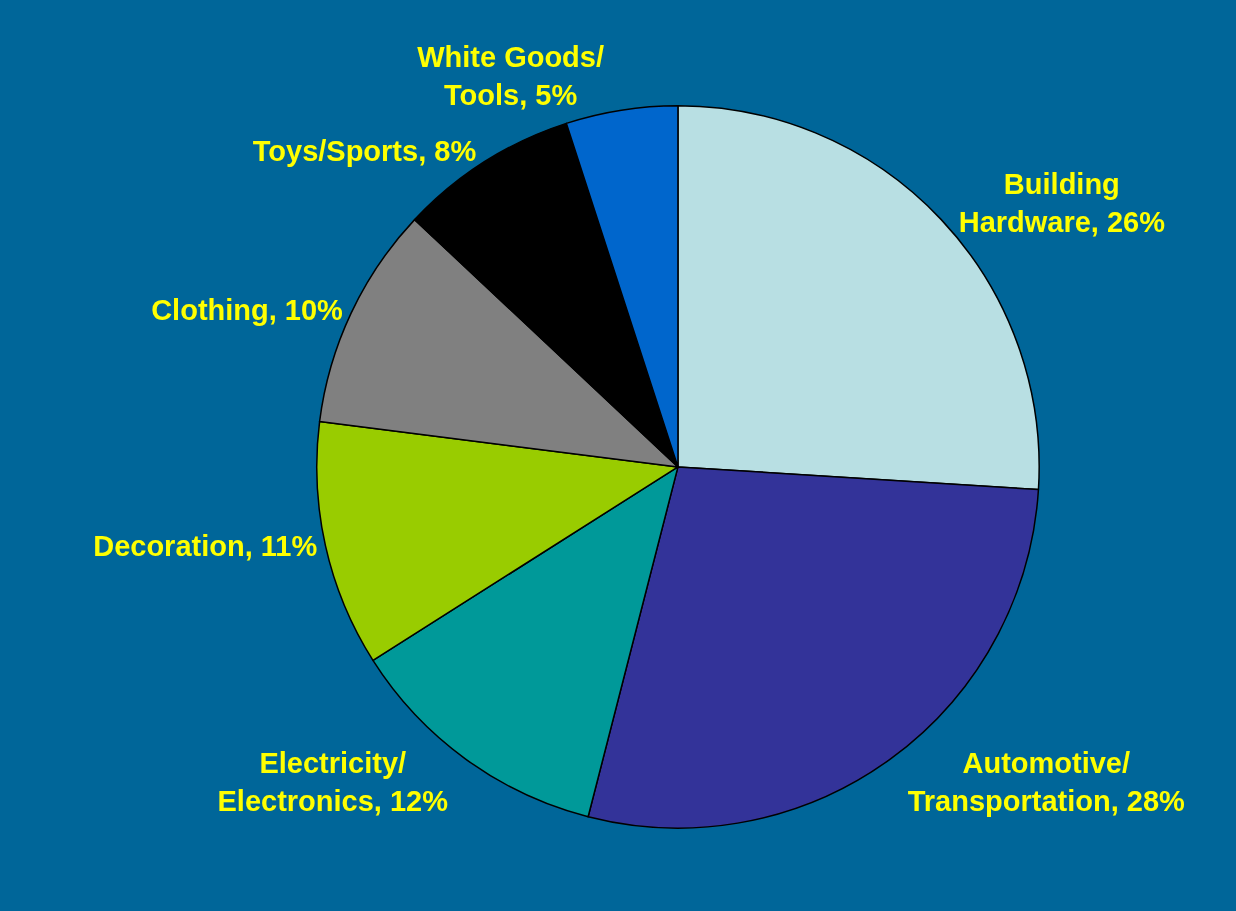 This screenshot has height=911, width=1236. I want to click on slice-label: Toys/Sports, 8%, so click(364, 150).